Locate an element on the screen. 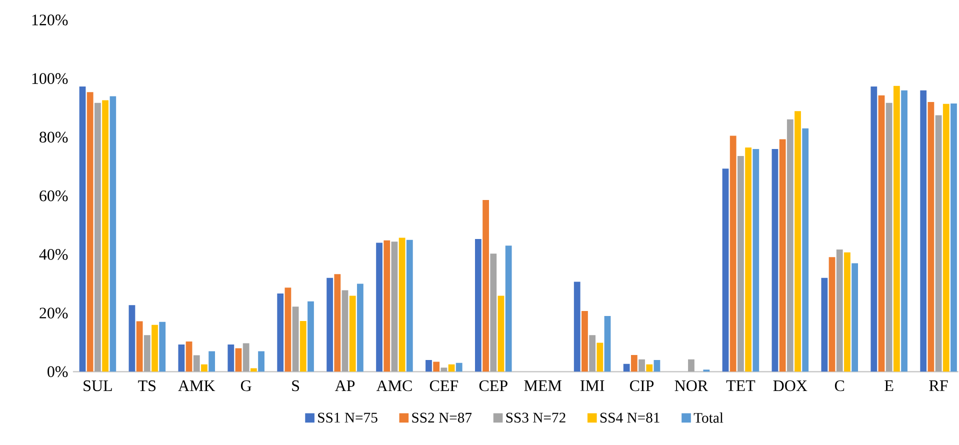 The height and width of the screenshot is (445, 959). x-tick-label: NOR is located at coordinates (691, 386).